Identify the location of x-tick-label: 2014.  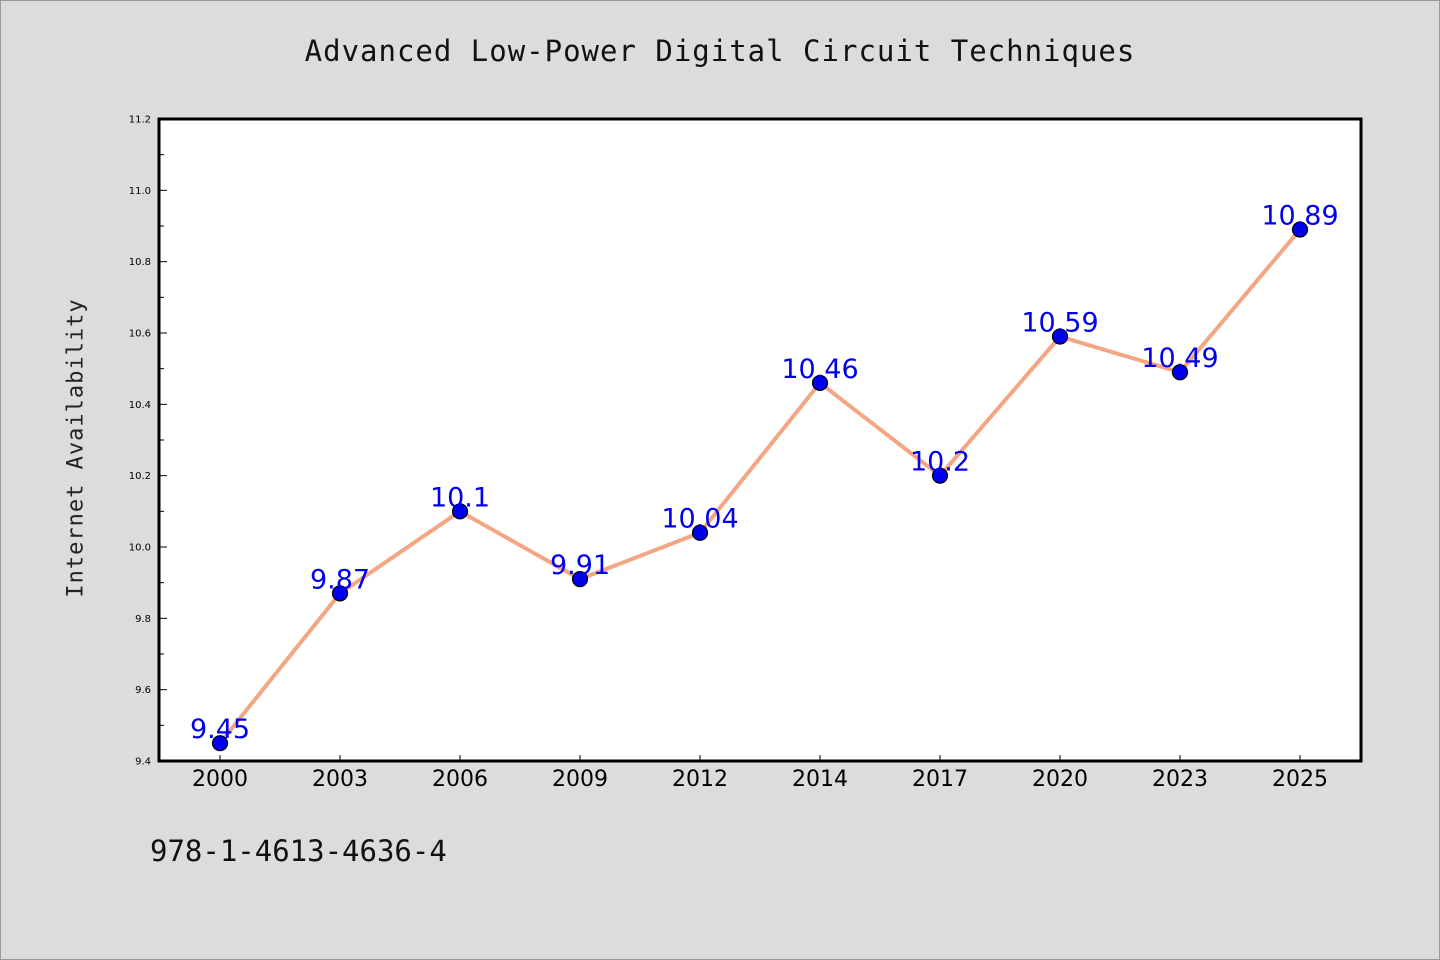
(820, 779).